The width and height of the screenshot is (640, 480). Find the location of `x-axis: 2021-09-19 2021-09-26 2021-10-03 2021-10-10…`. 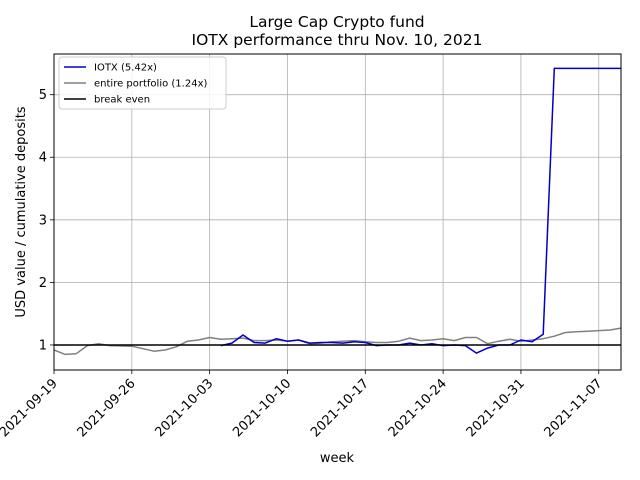

x-axis: 2021-09-19 2021-09-26 2021-10-03 2021-10-10… is located at coordinates (303, 405).